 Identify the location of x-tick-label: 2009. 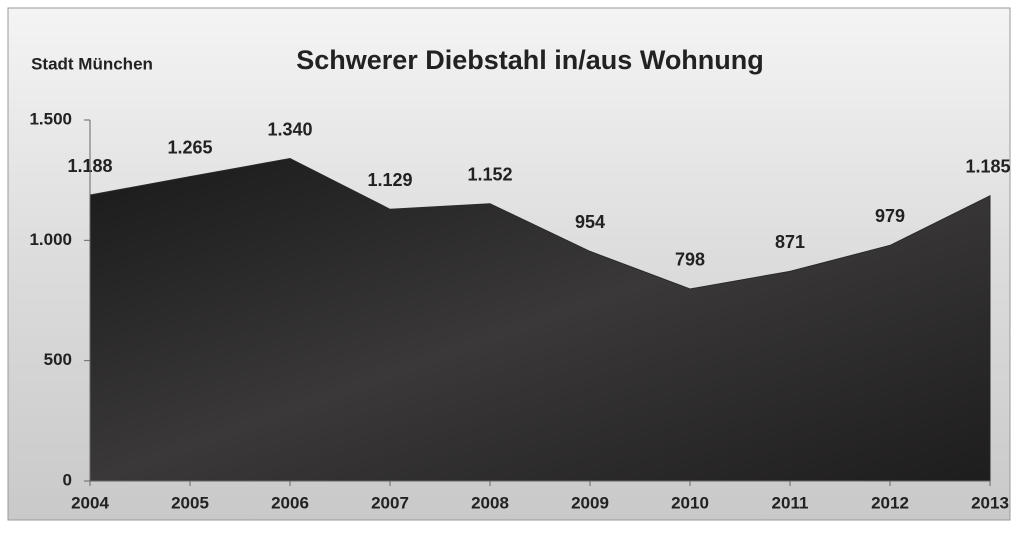
(590, 502).